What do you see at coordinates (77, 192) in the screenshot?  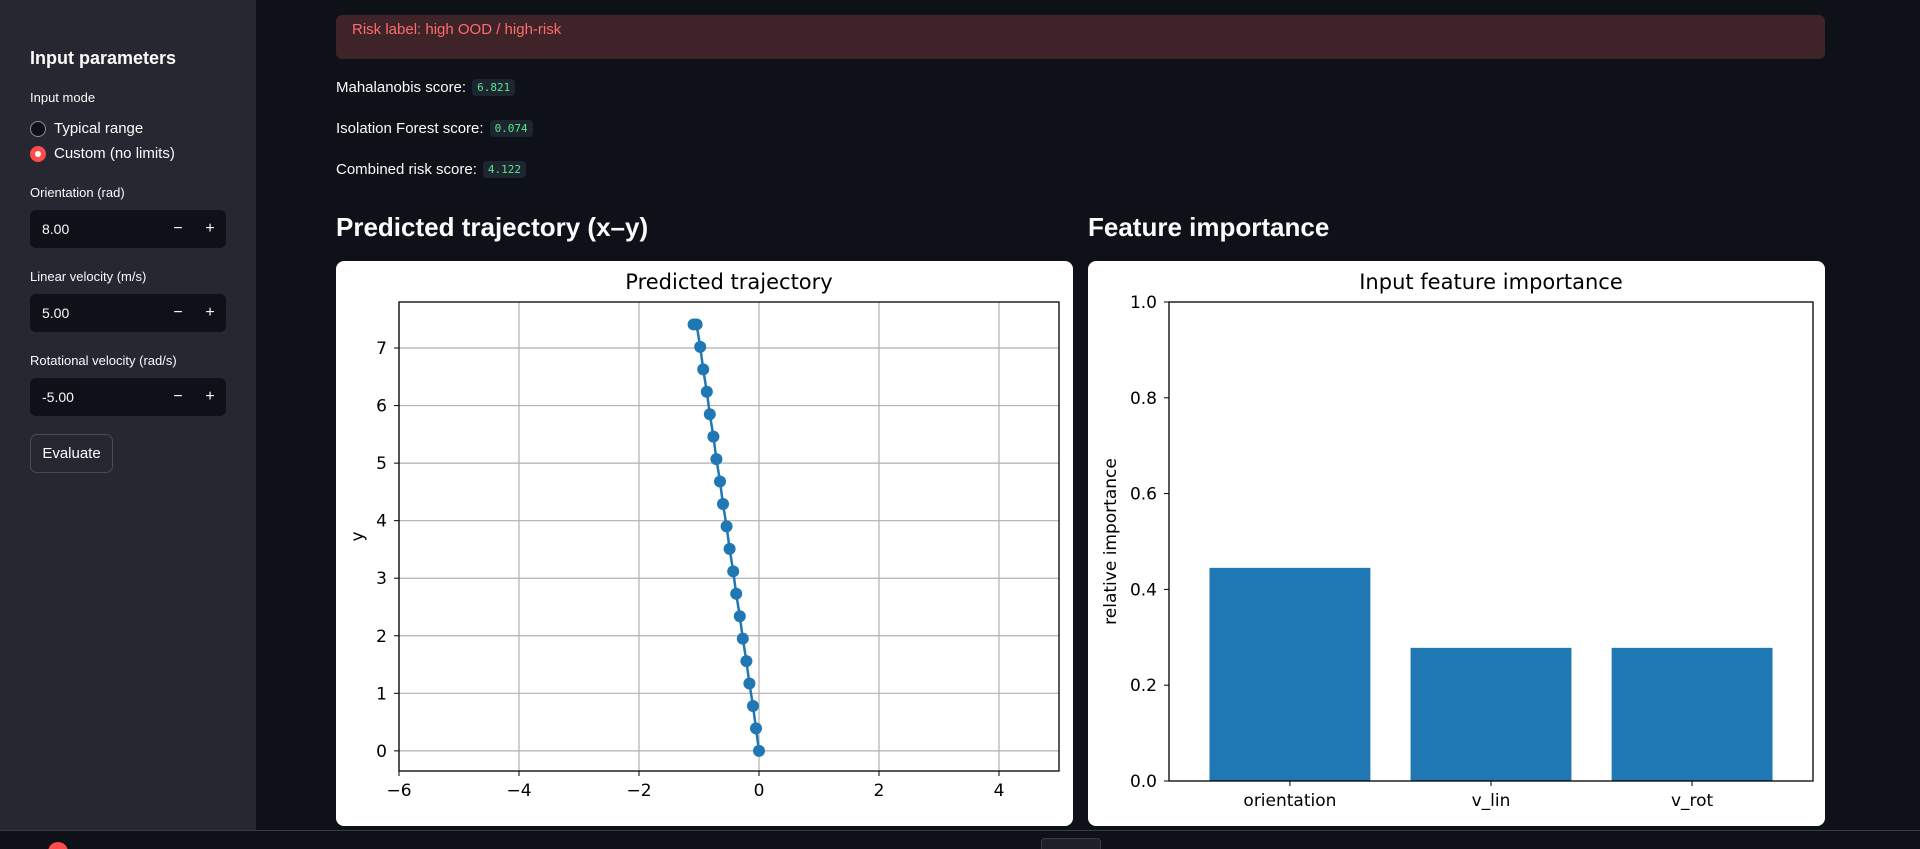 I see `orientation-label: Orientation (rad)` at bounding box center [77, 192].